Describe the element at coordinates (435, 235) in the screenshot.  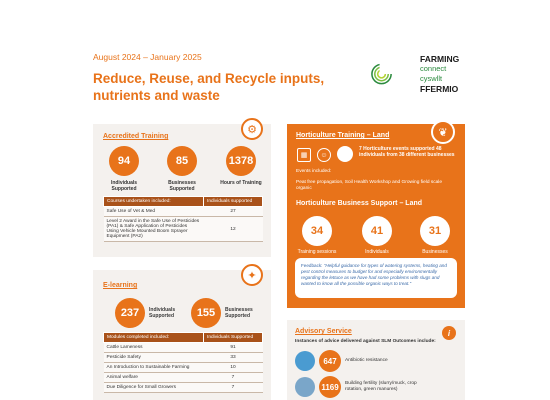
I see `stat-businesses: 31 Businesses` at that location.